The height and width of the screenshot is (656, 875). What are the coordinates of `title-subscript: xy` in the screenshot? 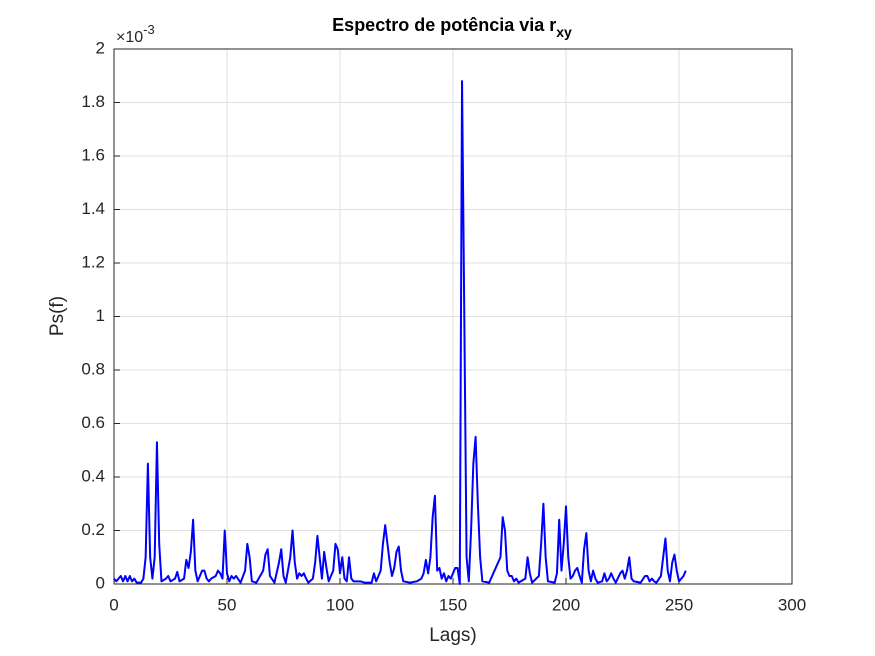 It's located at (564, 32).